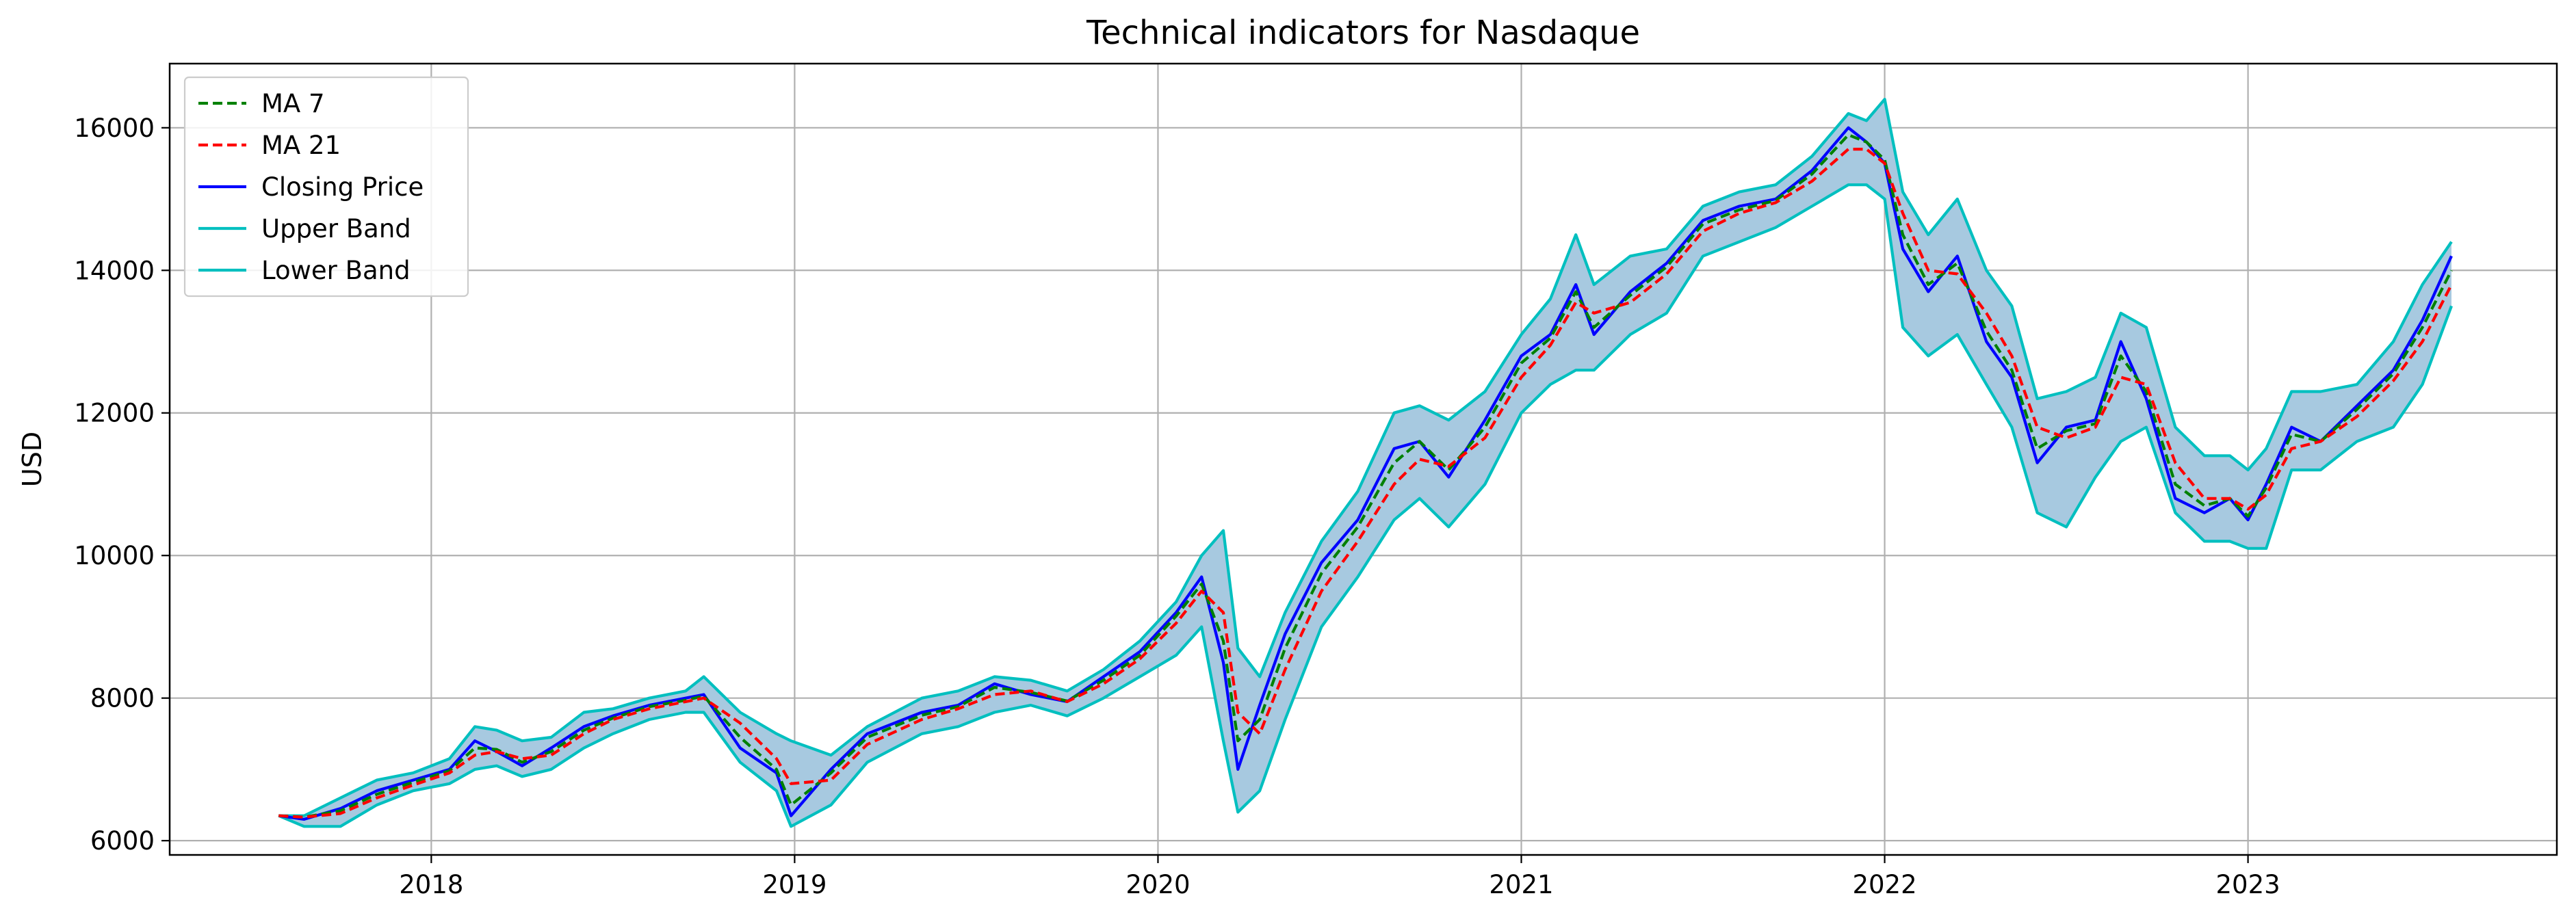  I want to click on legend-label: Lower Band, so click(336, 270).